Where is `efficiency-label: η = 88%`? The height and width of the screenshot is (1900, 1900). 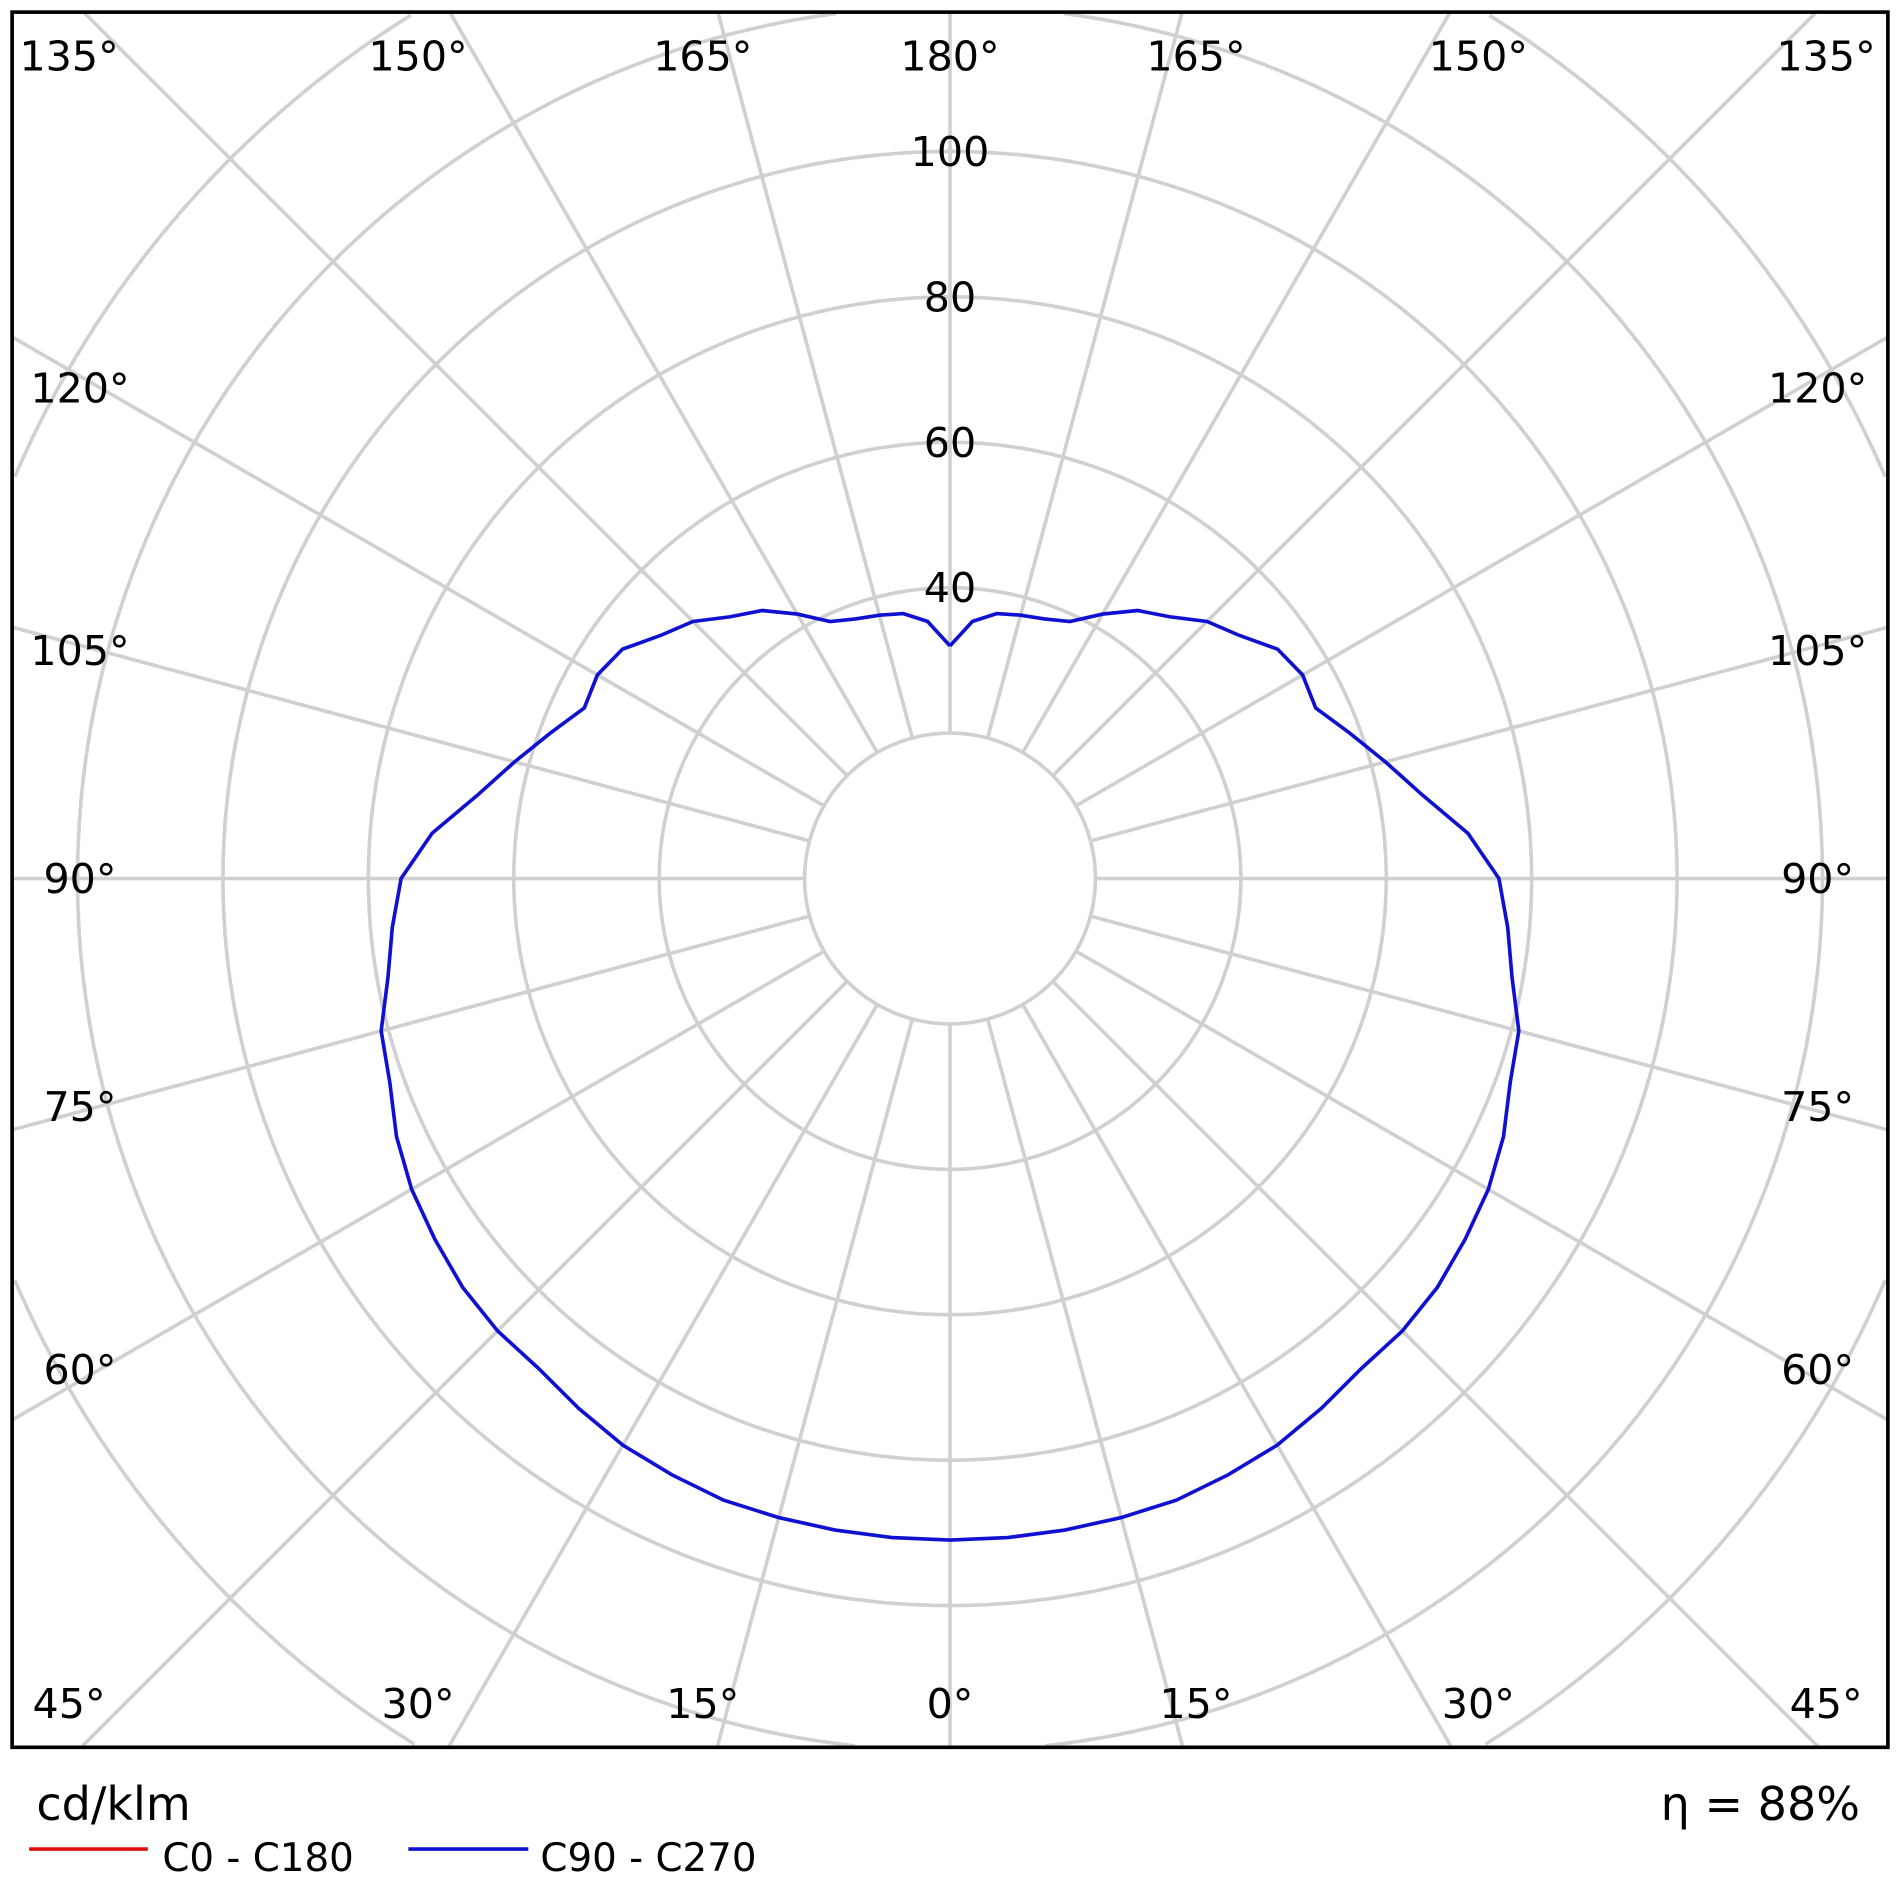
efficiency-label: η = 88% is located at coordinates (1760, 1804).